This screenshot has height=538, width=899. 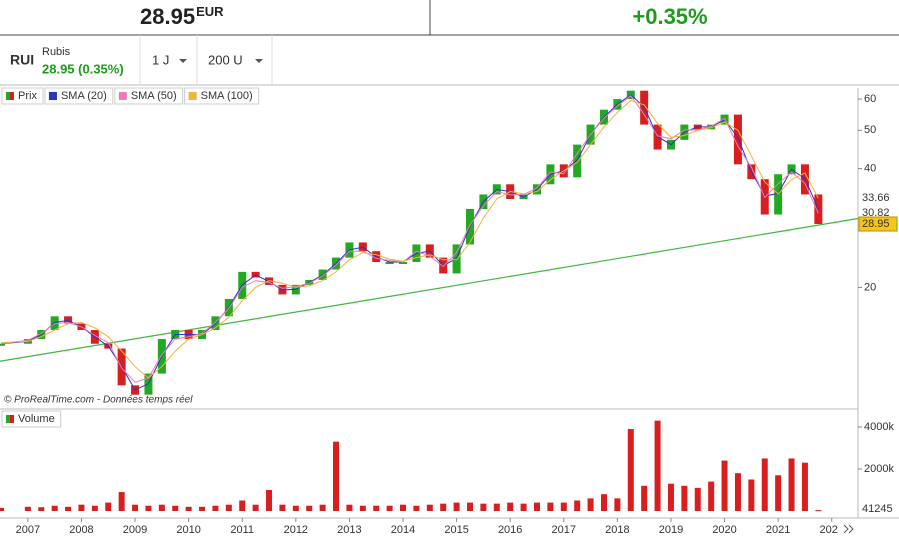 I want to click on scroll-button, so click(x=848, y=529).